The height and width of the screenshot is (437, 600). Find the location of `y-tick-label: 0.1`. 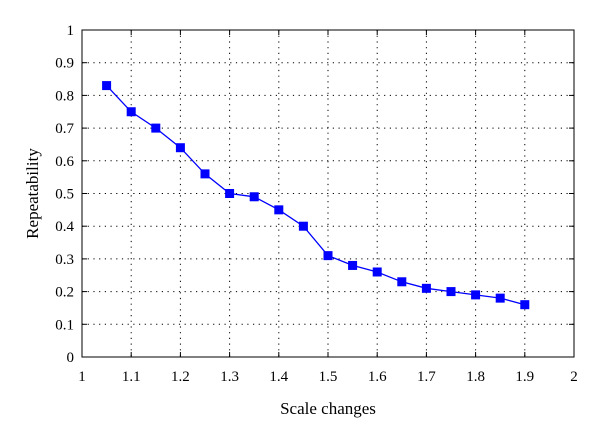

y-tick-label: 0.1 is located at coordinates (64, 325).